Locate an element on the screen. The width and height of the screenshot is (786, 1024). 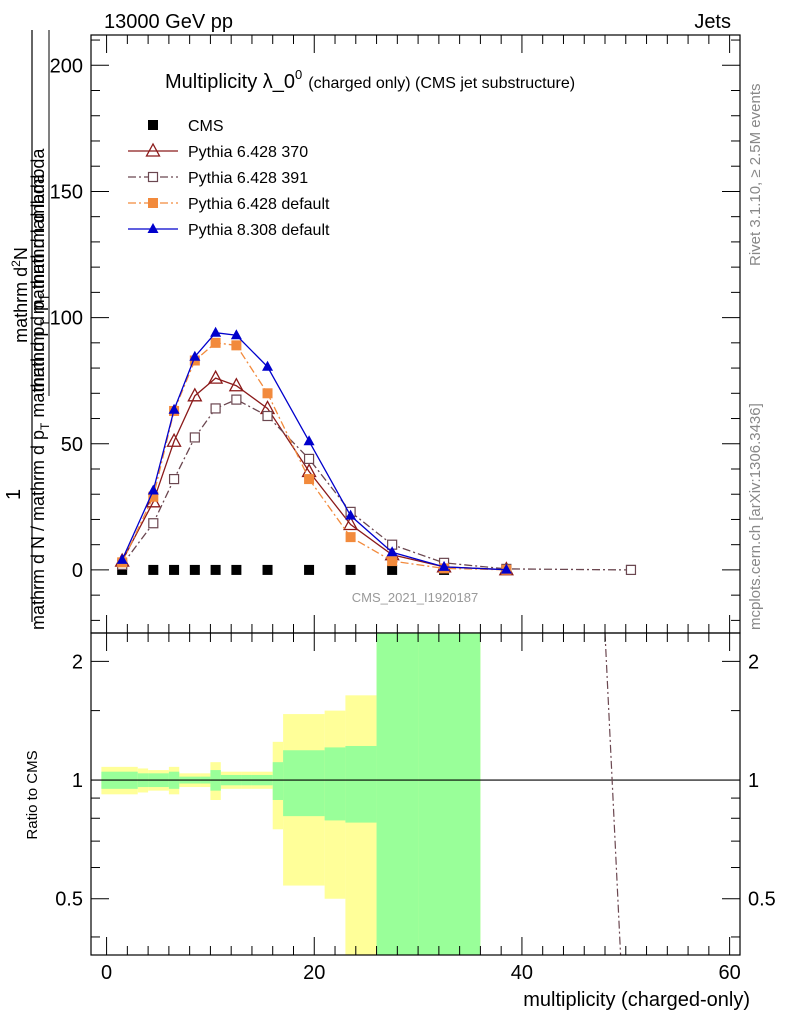
x-tick-label: 60 is located at coordinates (729, 973).